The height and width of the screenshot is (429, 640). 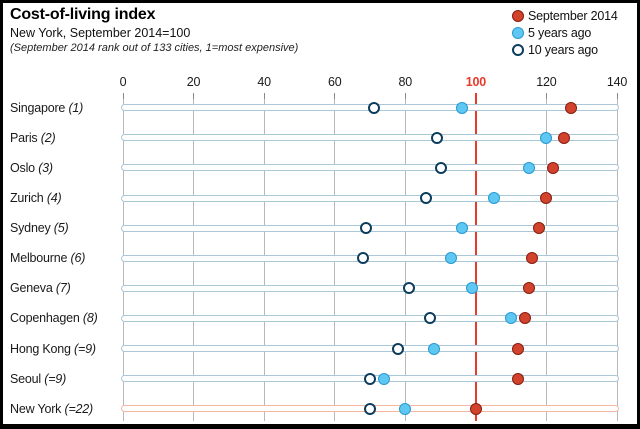 I want to click on row-rank: (5), so click(x=61, y=228).